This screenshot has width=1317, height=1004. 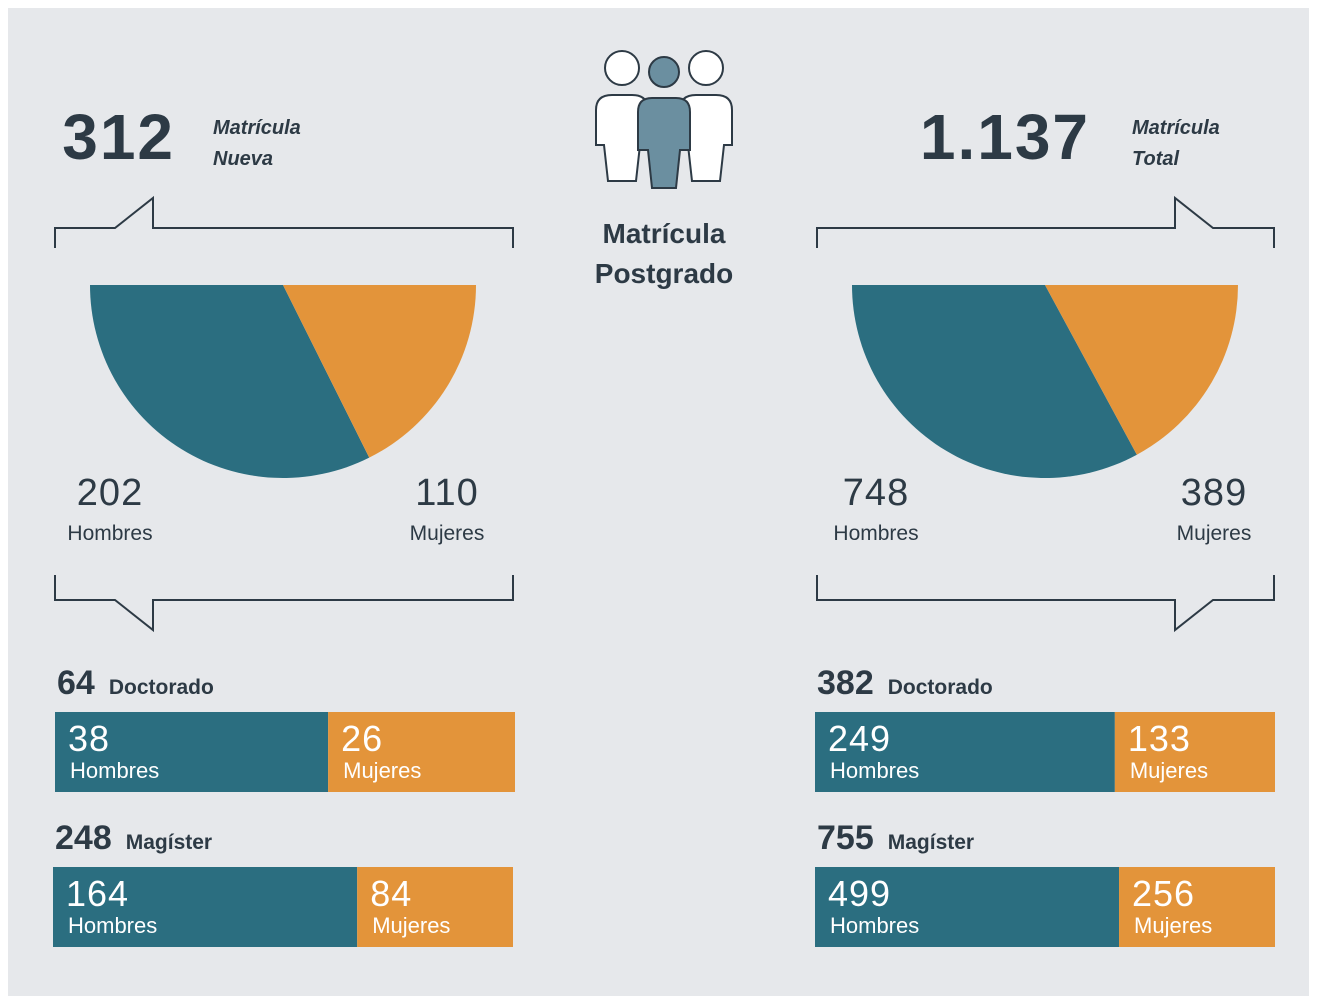 What do you see at coordinates (845, 683) in the screenshot?
I see `program-total: 382` at bounding box center [845, 683].